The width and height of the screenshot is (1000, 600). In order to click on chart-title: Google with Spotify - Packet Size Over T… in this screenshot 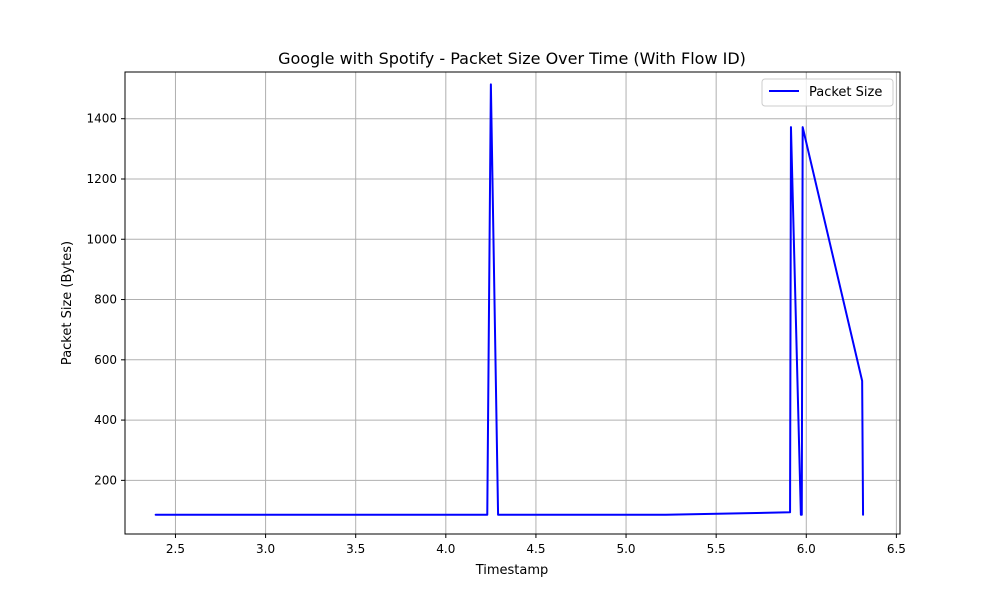, I will do `click(512, 58)`.